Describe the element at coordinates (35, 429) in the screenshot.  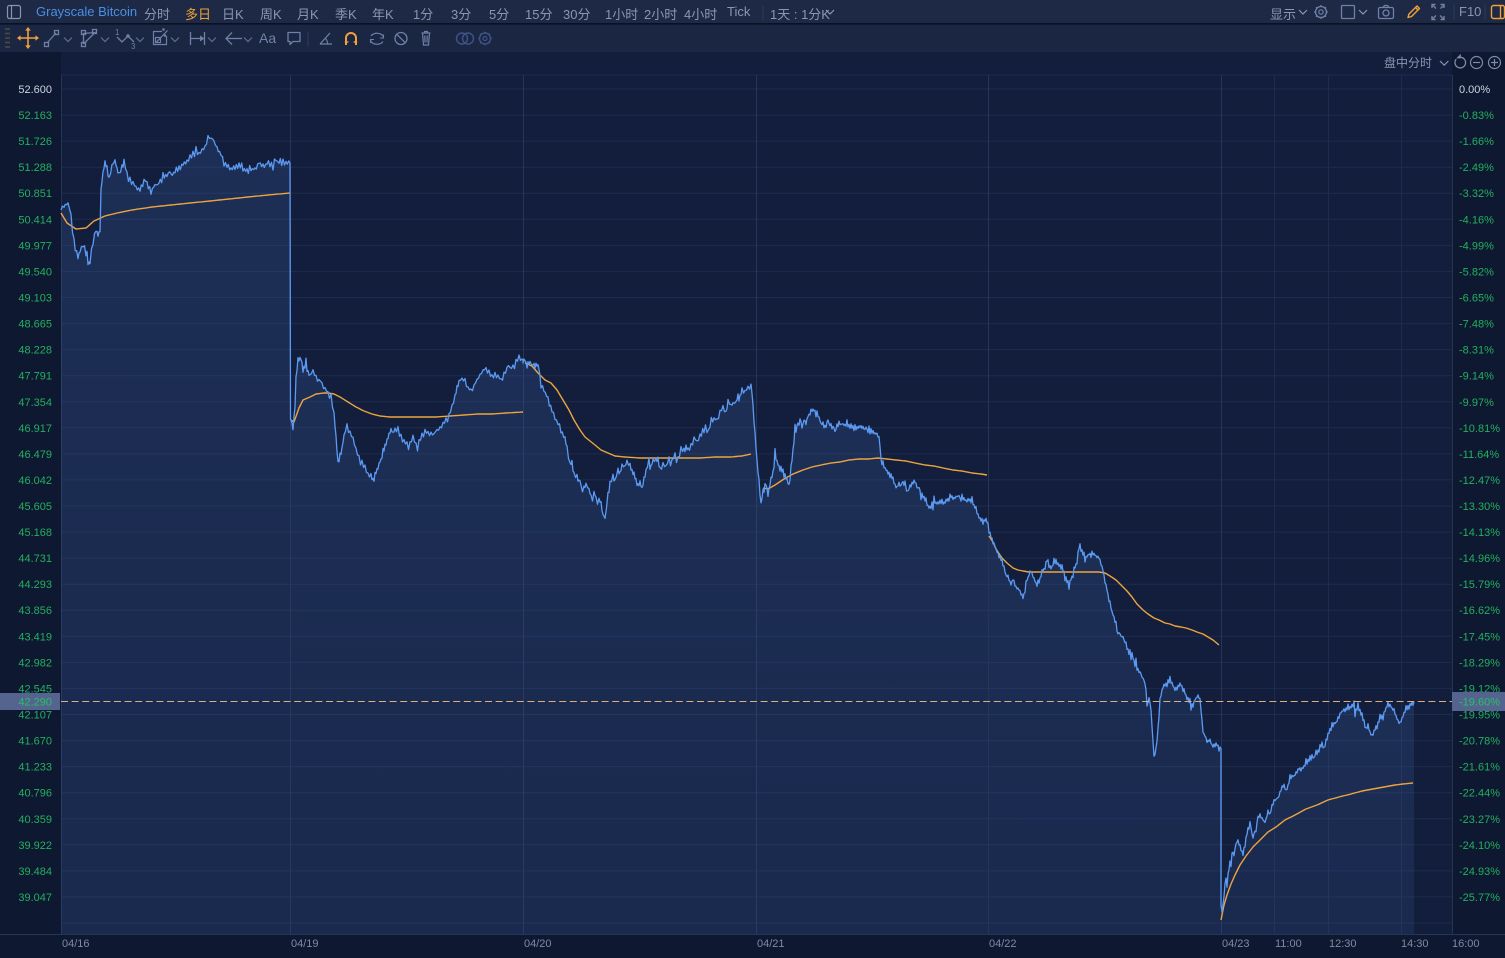
I see `svg-text: 46.917` at that location.